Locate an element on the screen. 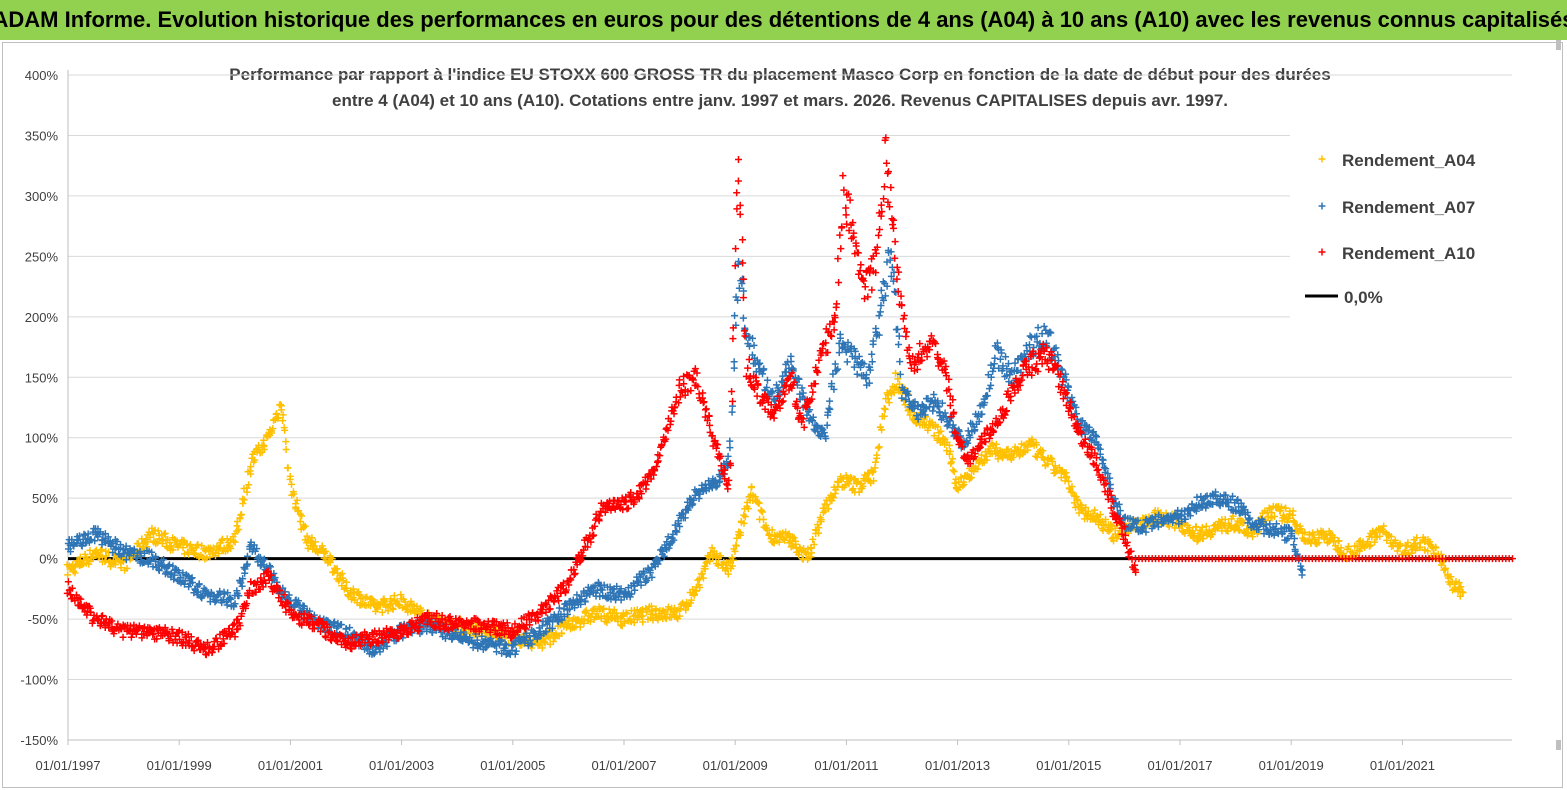 This screenshot has width=1567, height=790. x-tick-label: 01/01/2005 is located at coordinates (512, 765).